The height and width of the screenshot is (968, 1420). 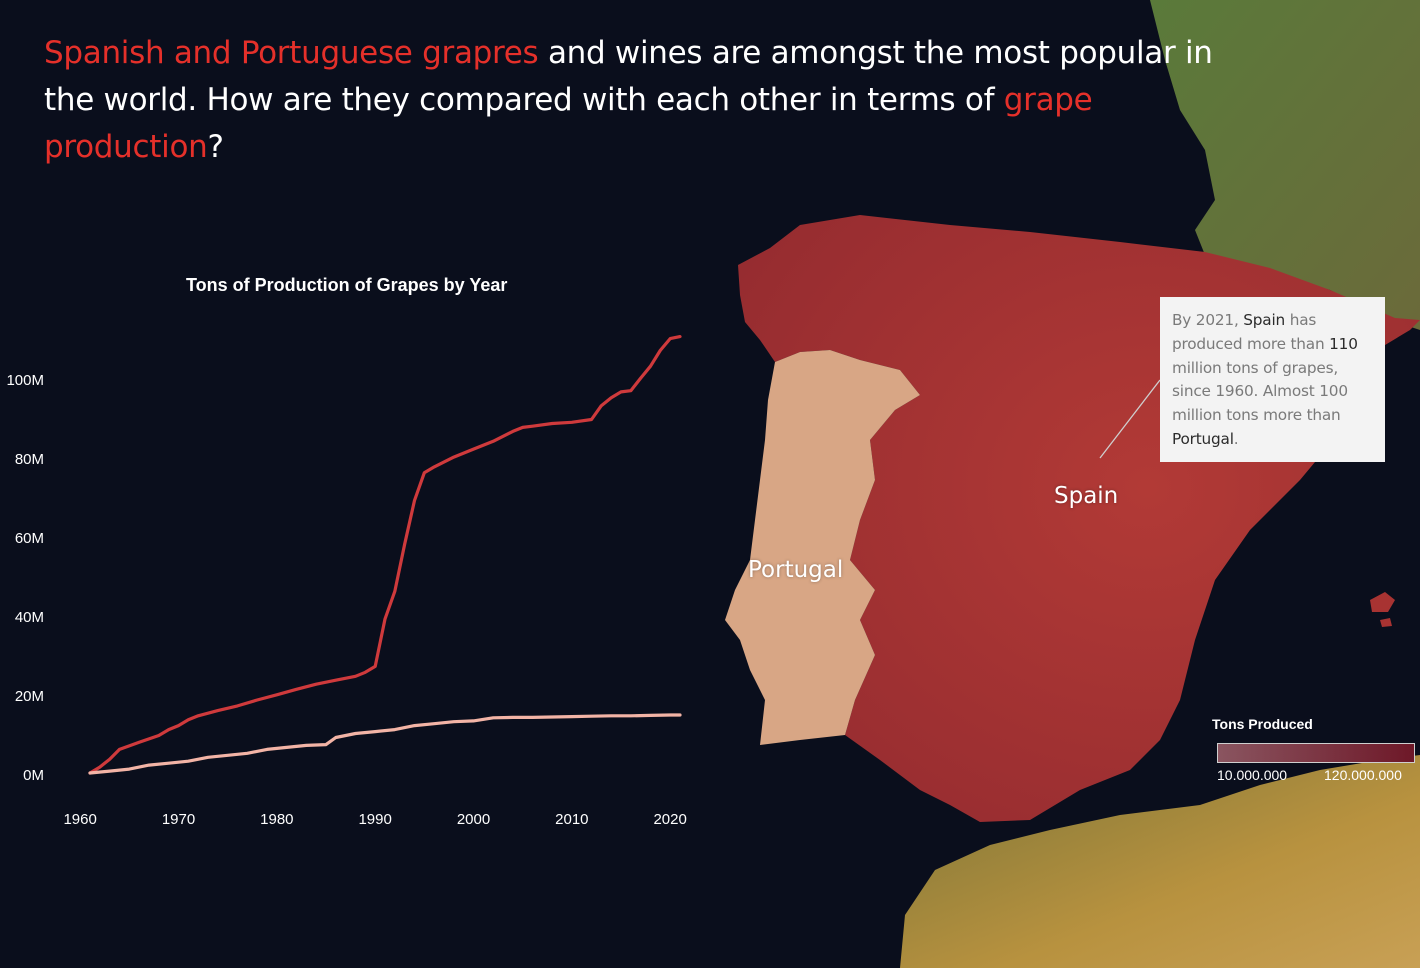 What do you see at coordinates (568, 123) in the screenshot?
I see `headline-red-3: grape production` at bounding box center [568, 123].